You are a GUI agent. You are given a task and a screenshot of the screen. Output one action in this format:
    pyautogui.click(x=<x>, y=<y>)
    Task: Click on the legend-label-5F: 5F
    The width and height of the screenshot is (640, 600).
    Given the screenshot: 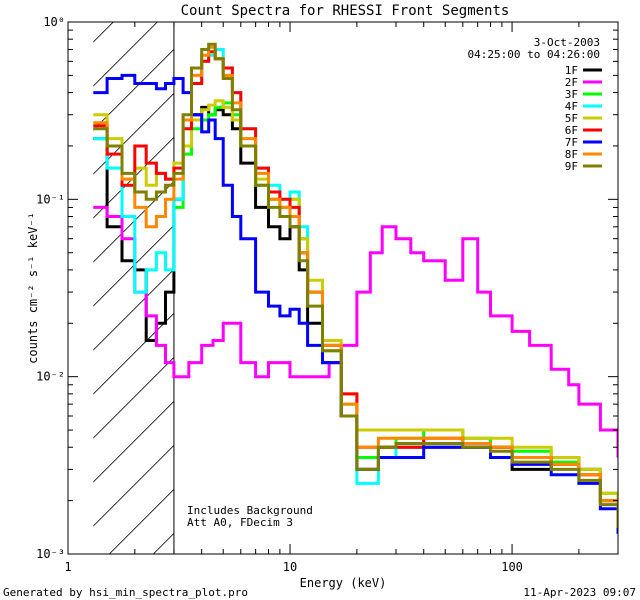 What is the action you would take?
    pyautogui.click(x=571, y=118)
    